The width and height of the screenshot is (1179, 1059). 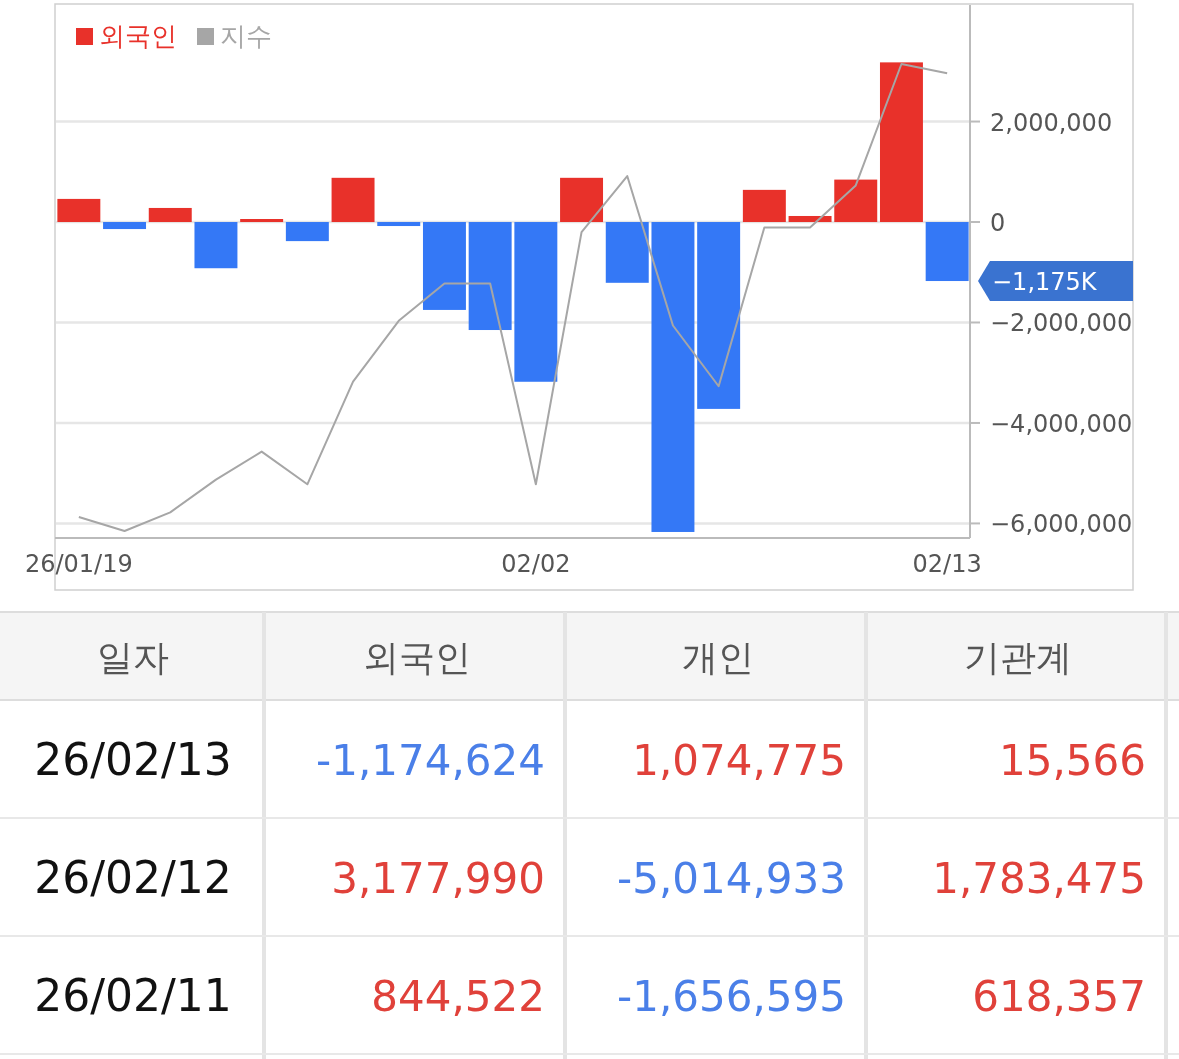 I want to click on text: -1,656,595, so click(x=731, y=996).